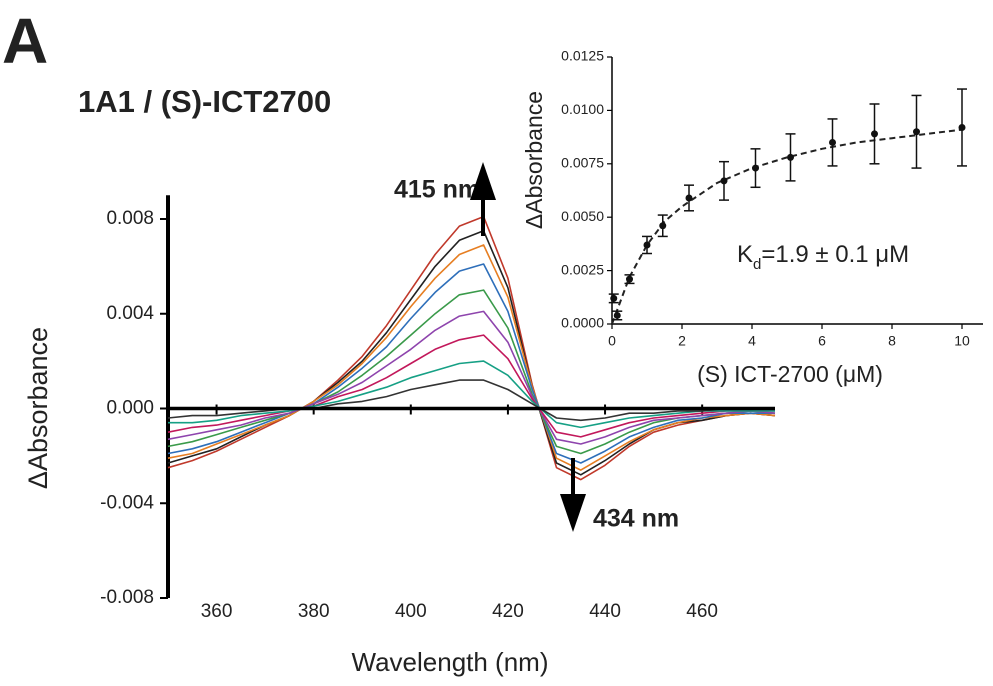 The image size is (993, 686). I want to click on y-tick-label: 0.008, so click(130, 218).